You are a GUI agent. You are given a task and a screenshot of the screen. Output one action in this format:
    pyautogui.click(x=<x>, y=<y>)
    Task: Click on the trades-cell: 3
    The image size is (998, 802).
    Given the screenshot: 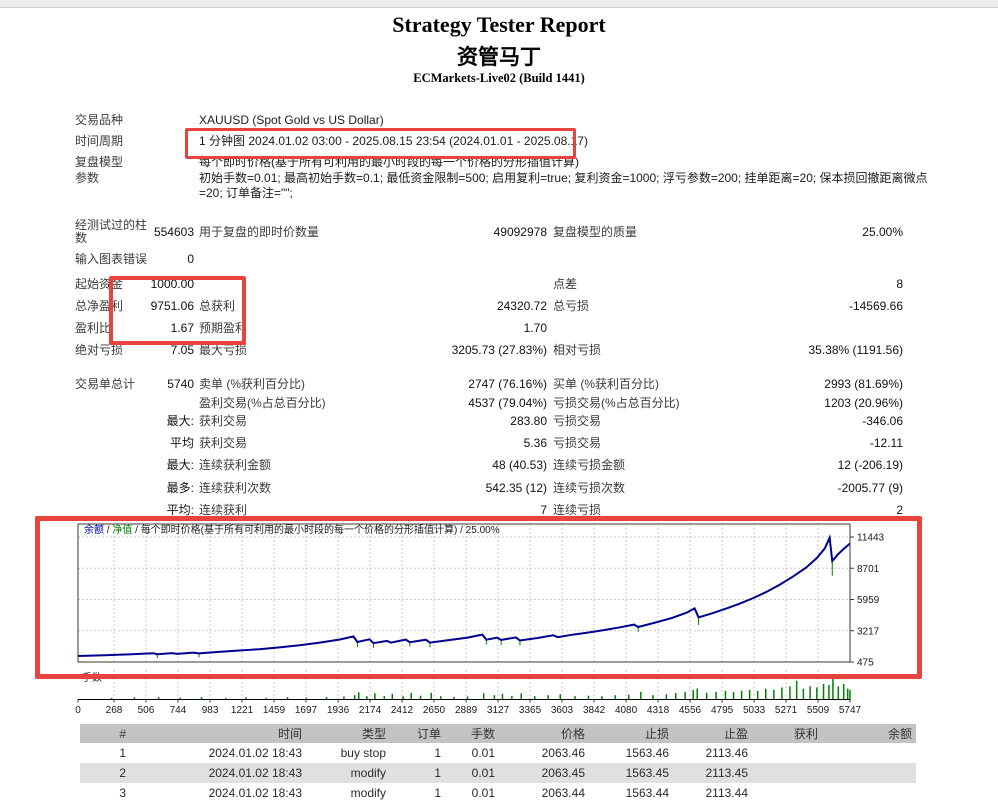 What is the action you would take?
    pyautogui.click(x=122, y=793)
    